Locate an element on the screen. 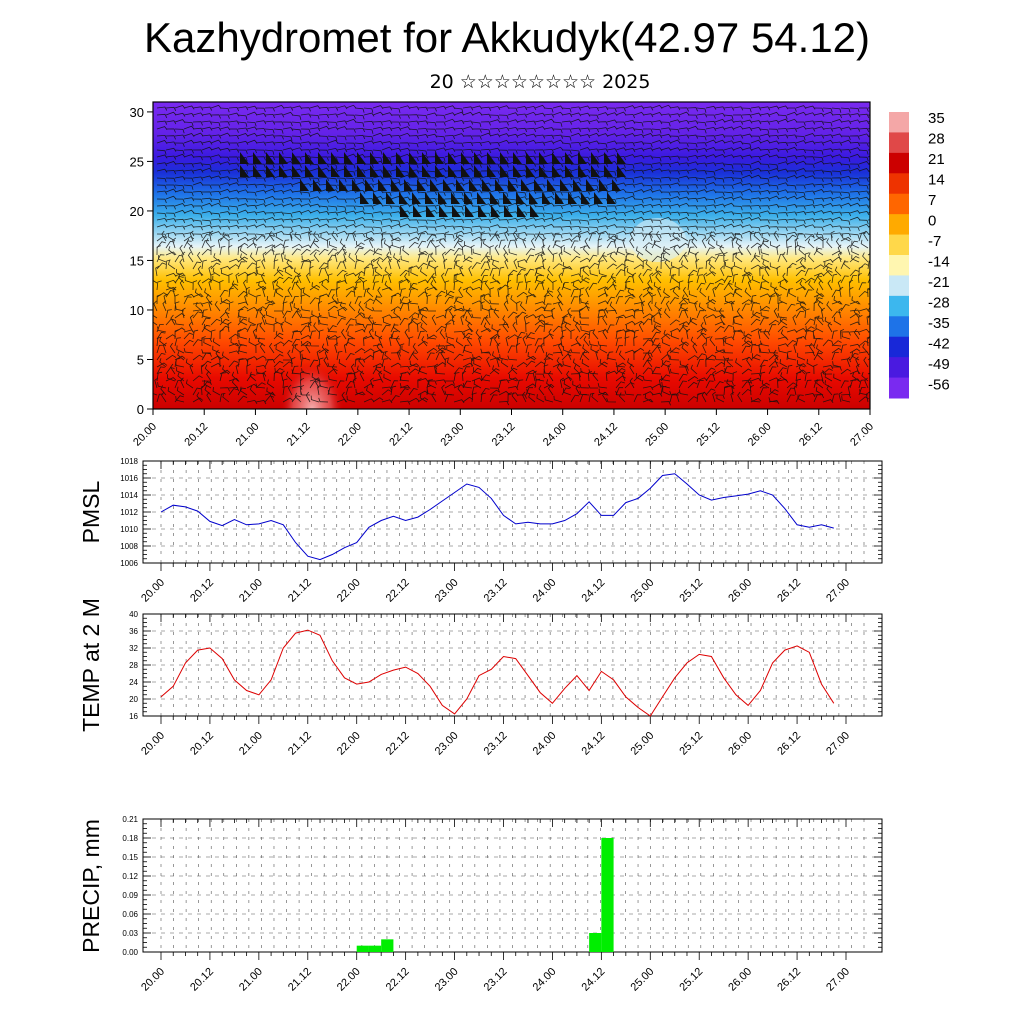 Image resolution: width=1024 pixels, height=1024 pixels. colorbar-label: 7 is located at coordinates (932, 200).